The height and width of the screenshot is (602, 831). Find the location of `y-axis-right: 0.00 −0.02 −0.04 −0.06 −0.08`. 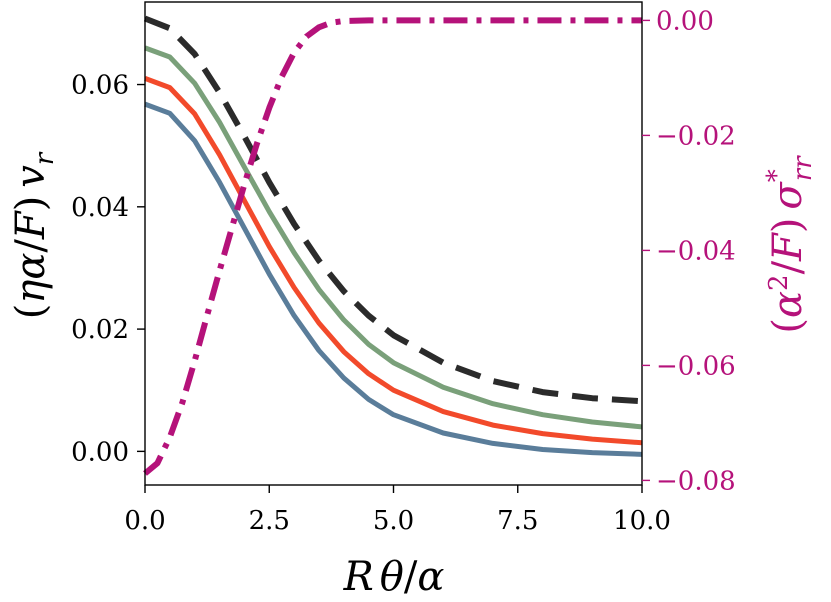

y-axis-right: 0.00 −0.02 −0.04 −0.06 −0.08 is located at coordinates (689, 251).